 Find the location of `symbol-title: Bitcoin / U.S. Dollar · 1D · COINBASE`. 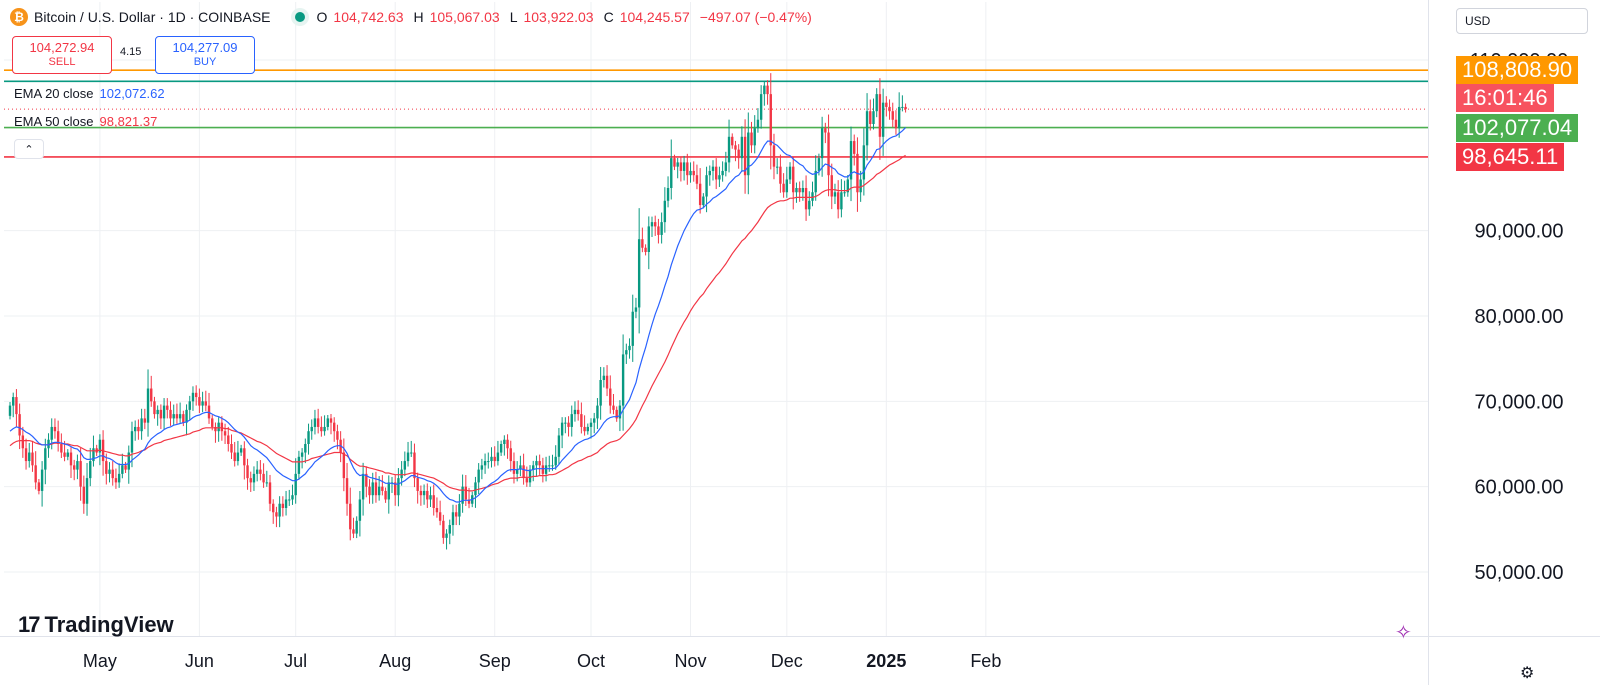

symbol-title: Bitcoin / U.S. Dollar · 1D · COINBASE is located at coordinates (152, 17).